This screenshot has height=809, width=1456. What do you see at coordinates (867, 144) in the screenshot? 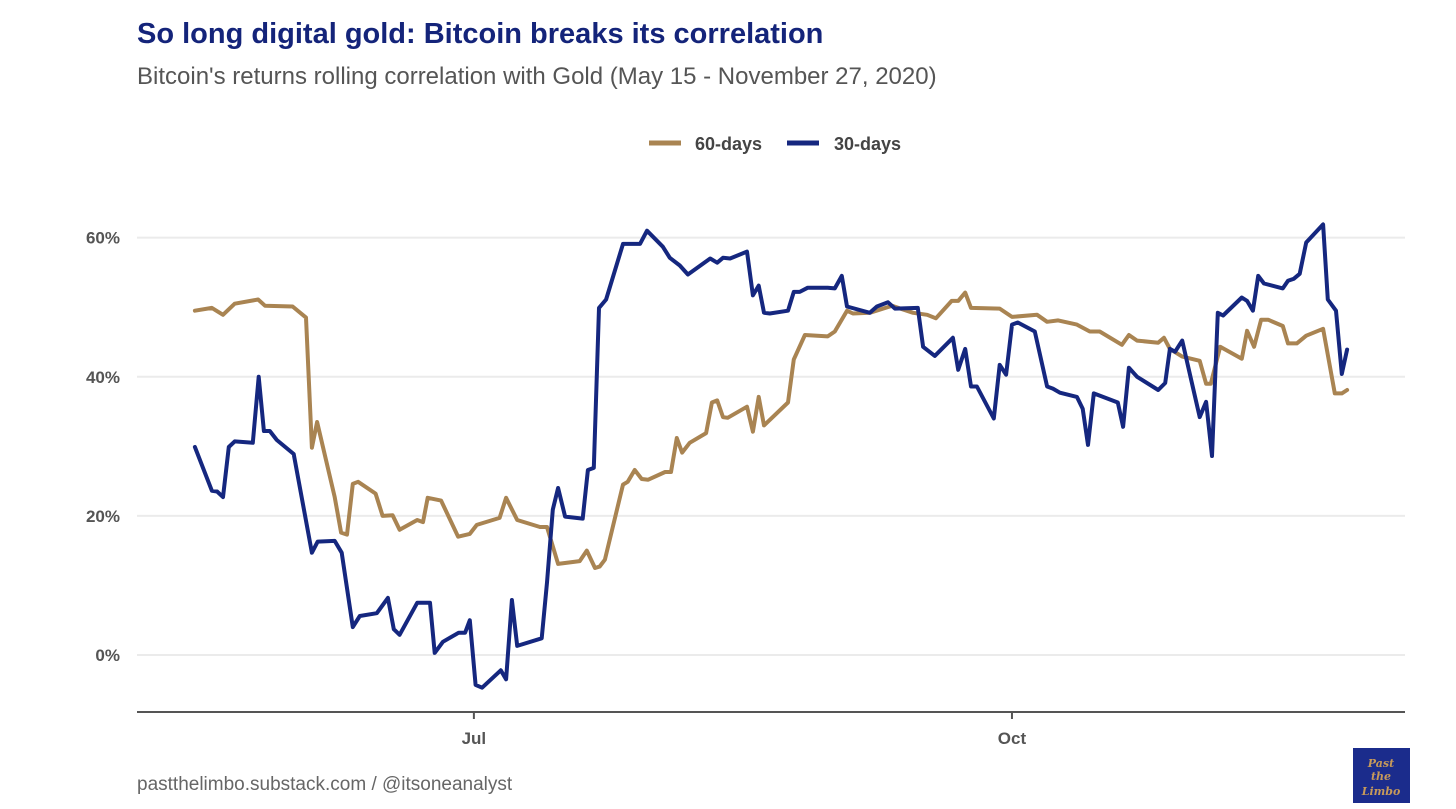
I see `legend-label-30-days: 30-days` at bounding box center [867, 144].